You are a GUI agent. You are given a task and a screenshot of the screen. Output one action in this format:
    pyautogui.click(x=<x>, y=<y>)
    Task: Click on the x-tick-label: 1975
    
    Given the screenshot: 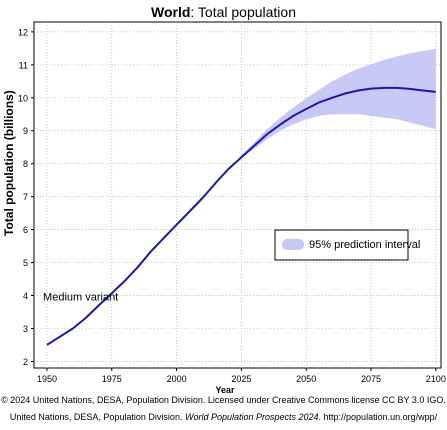 What is the action you would take?
    pyautogui.click(x=112, y=379)
    